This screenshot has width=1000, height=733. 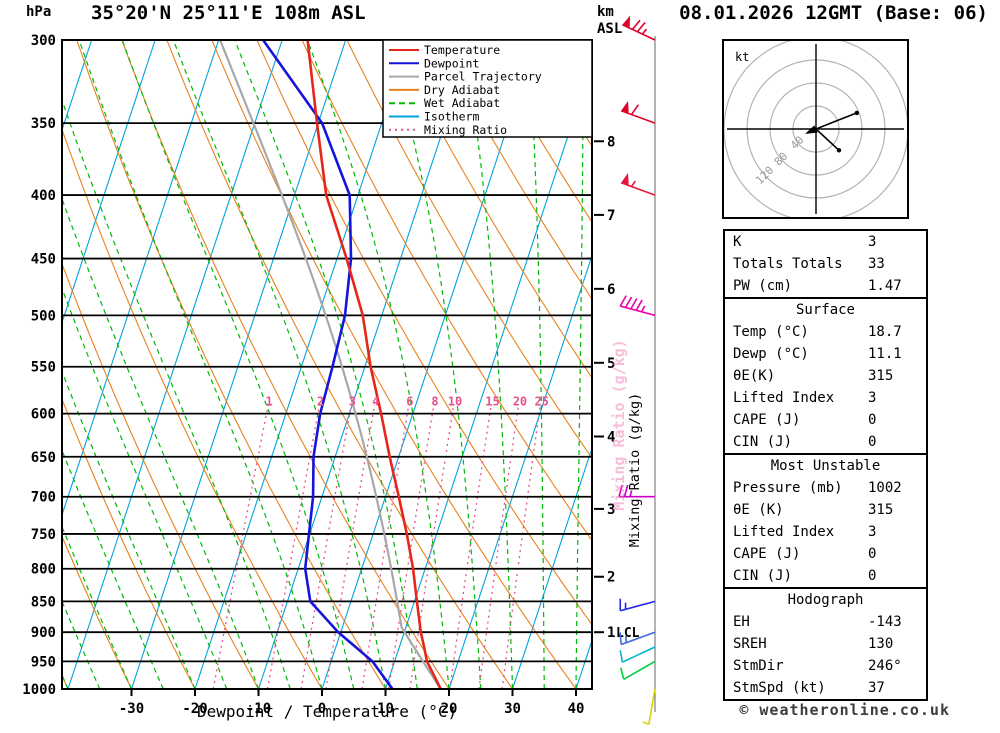 What do you see at coordinates (825, 420) in the screenshot?
I see `table-row: CAPE (J) 0` at bounding box center [825, 420].